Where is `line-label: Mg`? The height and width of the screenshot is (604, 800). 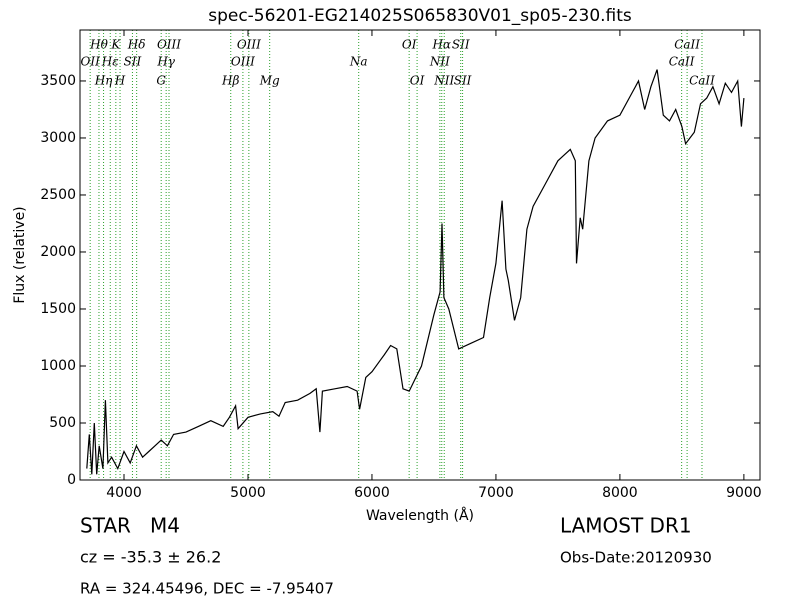
line-label: Mg is located at coordinates (269, 81).